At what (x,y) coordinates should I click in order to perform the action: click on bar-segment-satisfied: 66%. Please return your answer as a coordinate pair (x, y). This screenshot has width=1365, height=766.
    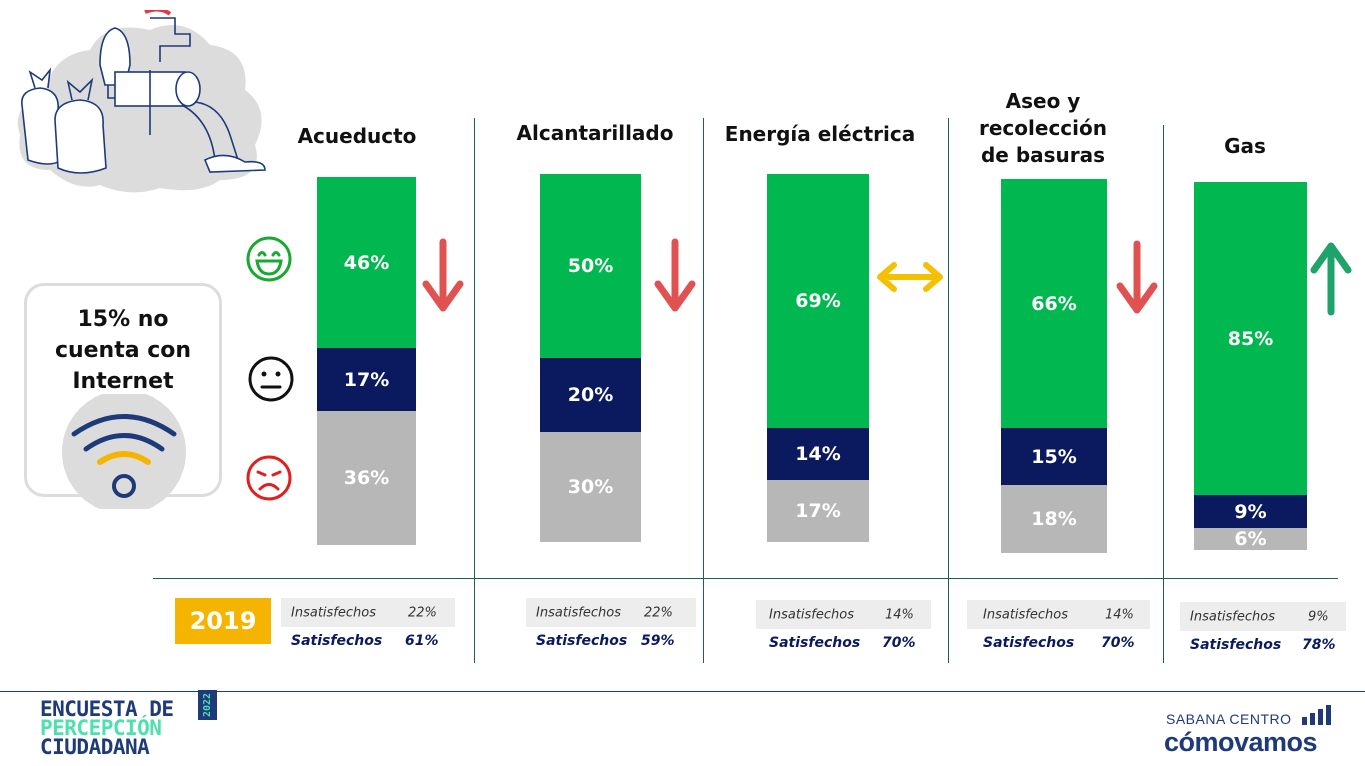
    Looking at the image, I should click on (1054, 303).